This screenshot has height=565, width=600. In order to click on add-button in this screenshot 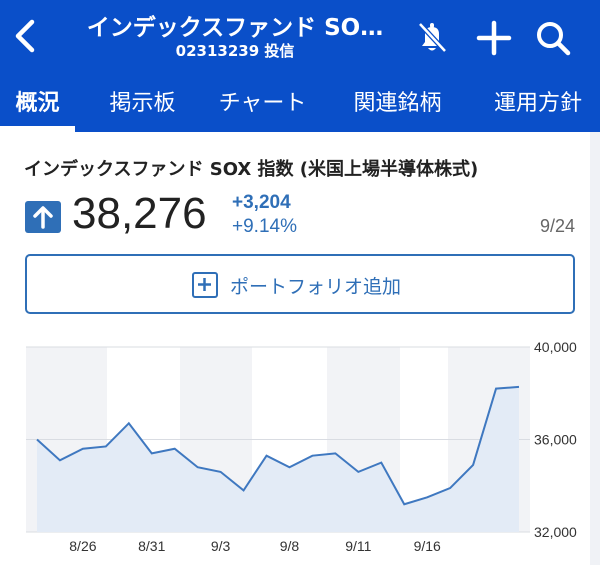, I will do `click(494, 38)`.